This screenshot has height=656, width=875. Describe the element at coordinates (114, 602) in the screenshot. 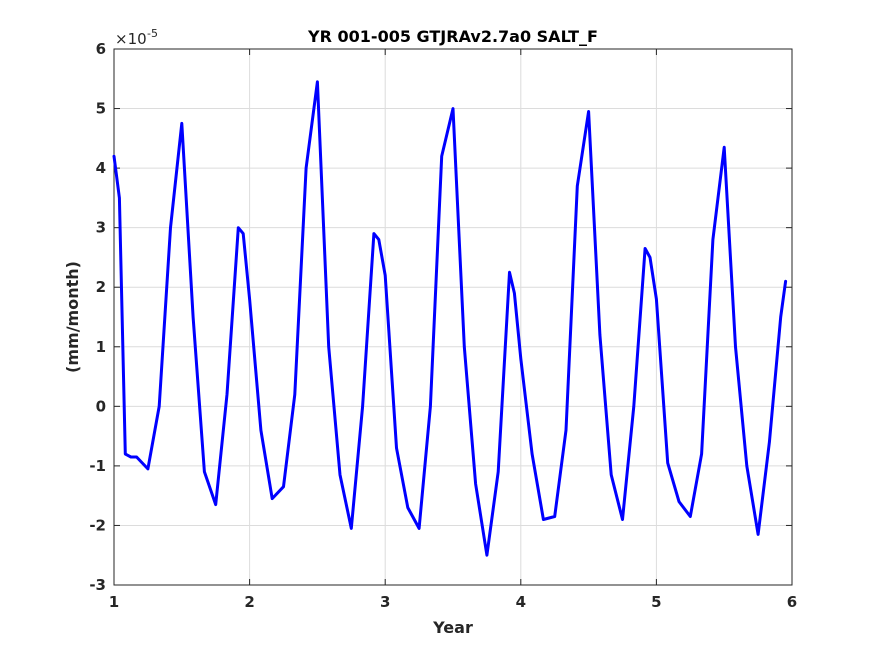

I see `x-tick-label: 1` at that location.